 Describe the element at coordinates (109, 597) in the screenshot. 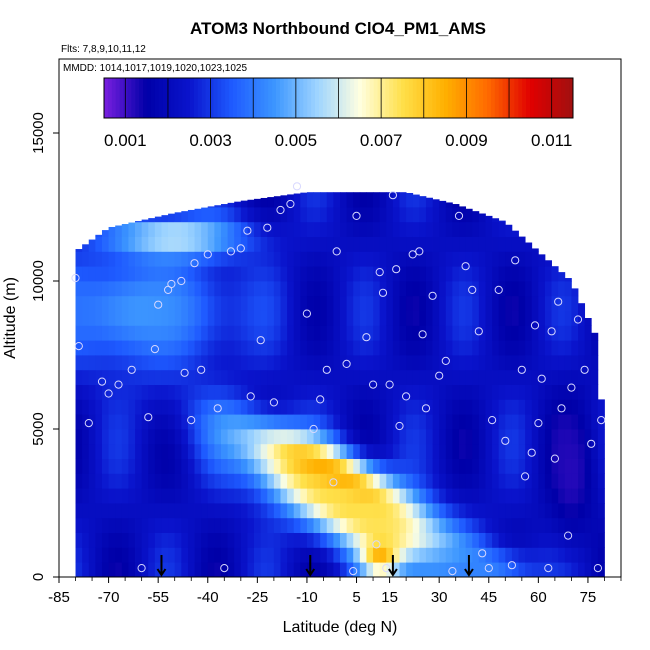

I see `x-tick-label: -70` at that location.